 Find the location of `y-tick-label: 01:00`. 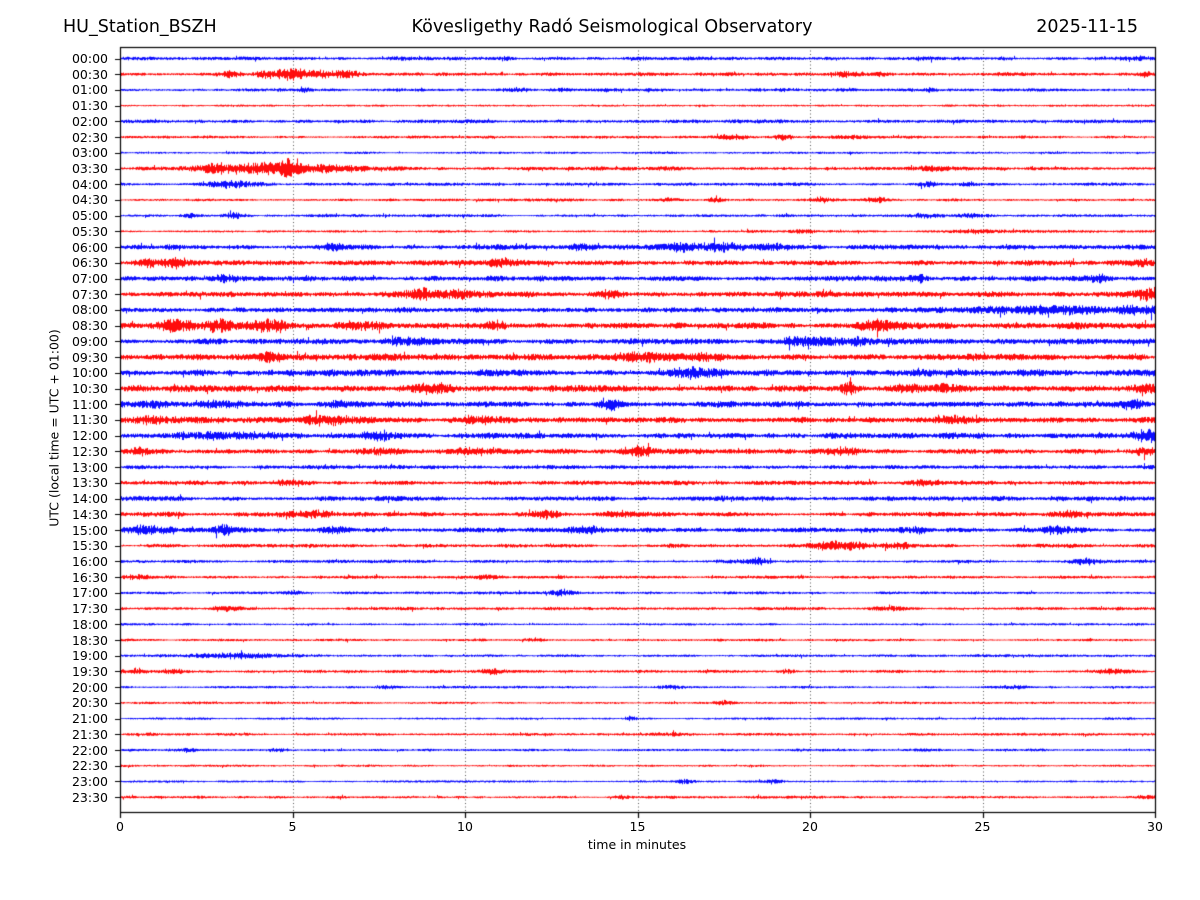

y-tick-label: 01:00 is located at coordinates (89, 90).